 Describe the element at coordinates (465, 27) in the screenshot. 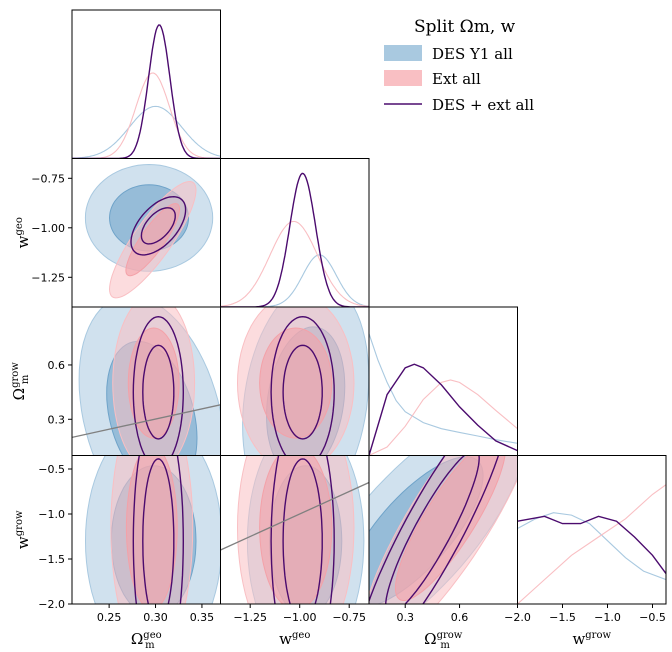

I see `legend-title: Split Ωm, w` at that location.